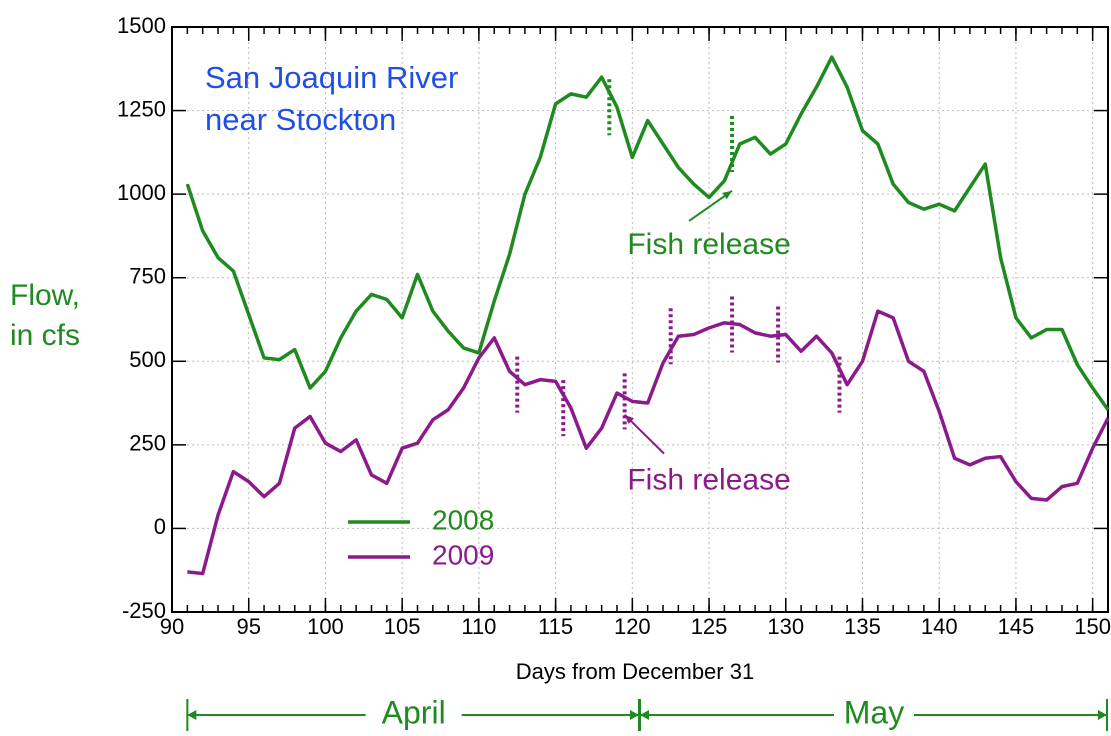 The width and height of the screenshot is (1111, 736). I want to click on y-tick-label: 0, so click(160, 526).